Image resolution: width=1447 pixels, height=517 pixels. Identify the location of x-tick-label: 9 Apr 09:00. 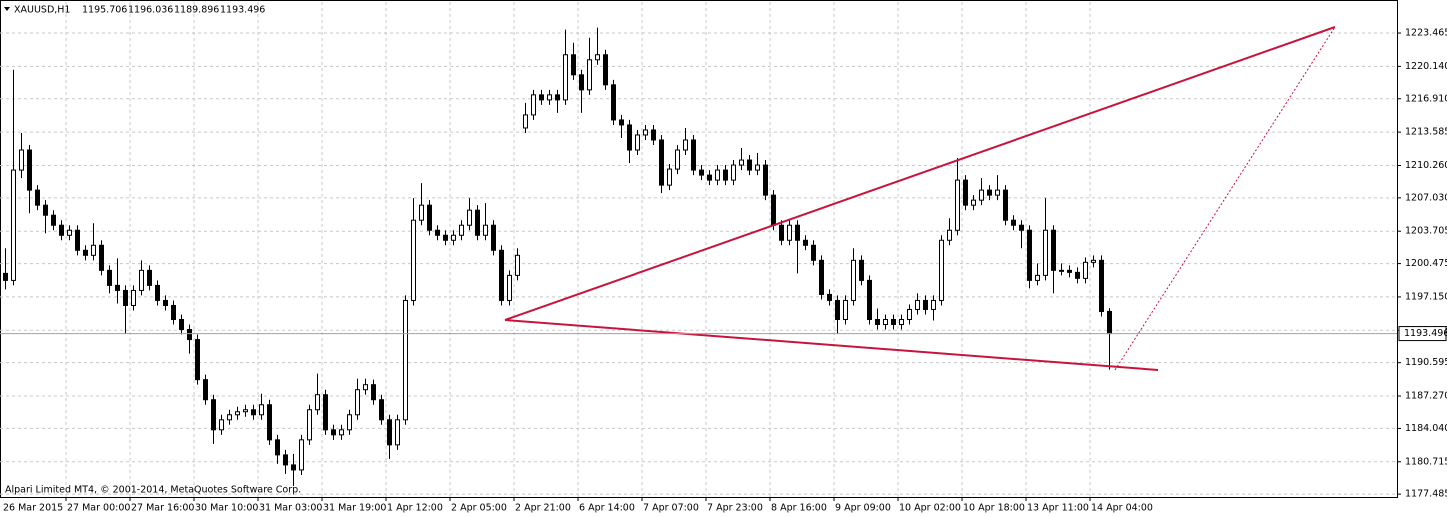
(863, 508).